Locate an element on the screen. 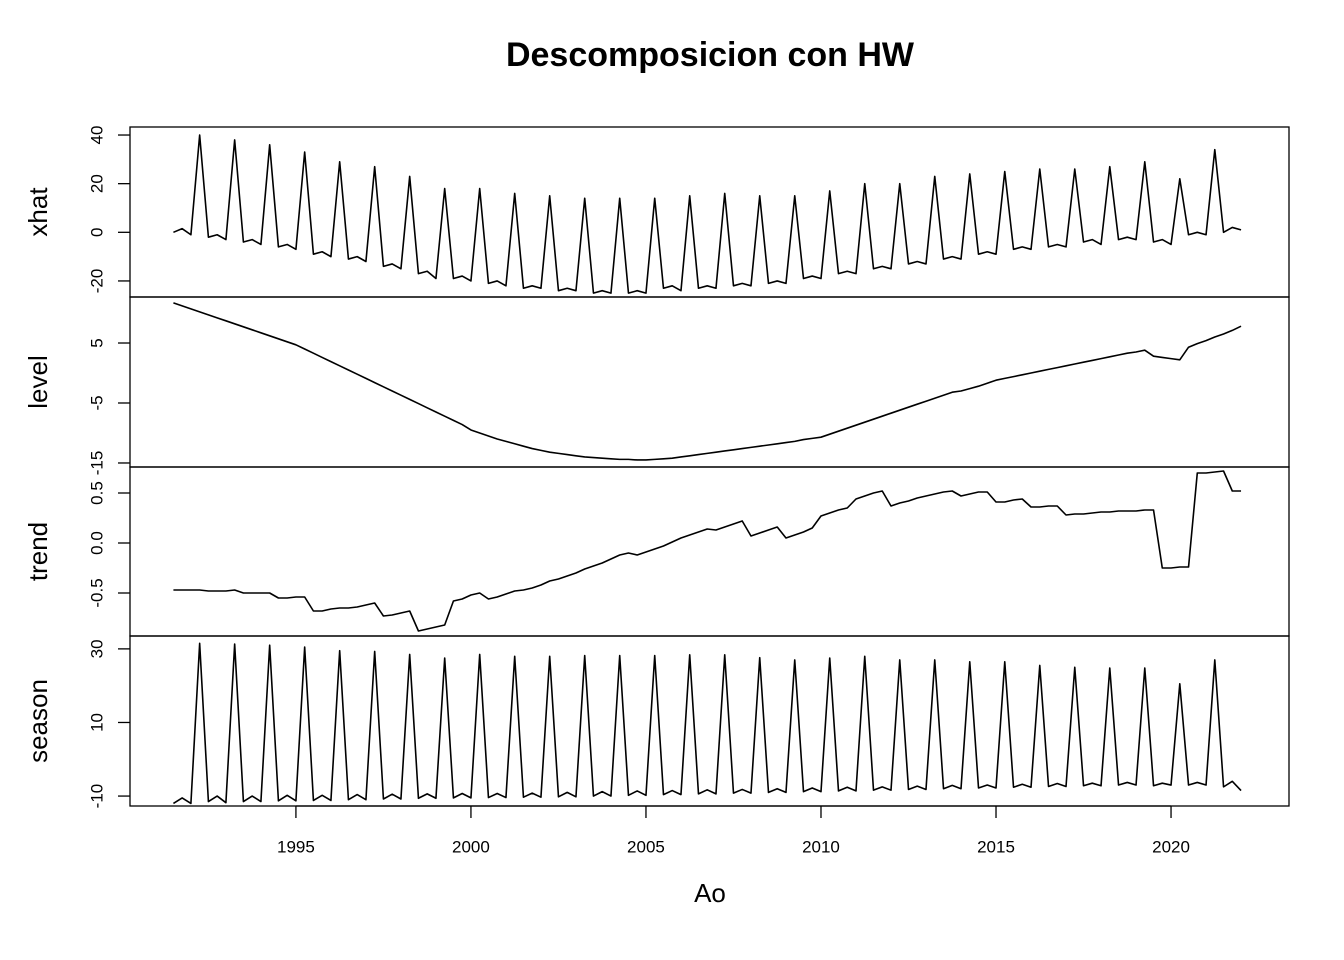 The width and height of the screenshot is (1344, 960). y-tick-label: -0.5 is located at coordinates (96, 592).